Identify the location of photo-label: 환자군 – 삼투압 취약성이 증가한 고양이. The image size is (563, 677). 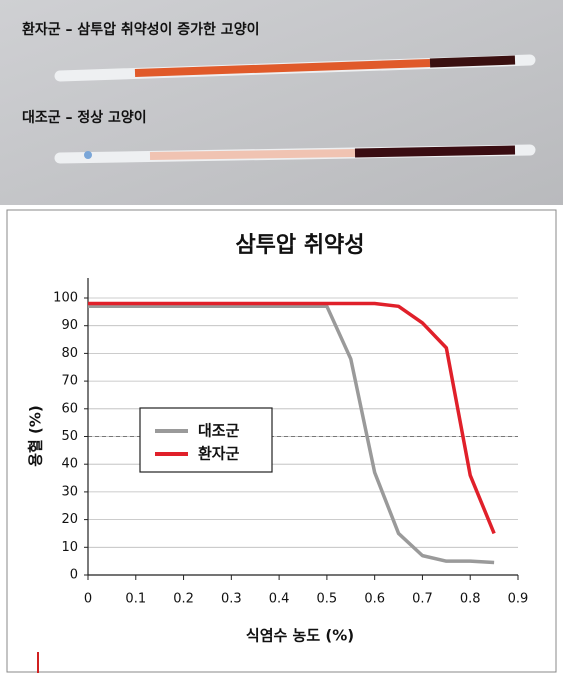
(140, 29).